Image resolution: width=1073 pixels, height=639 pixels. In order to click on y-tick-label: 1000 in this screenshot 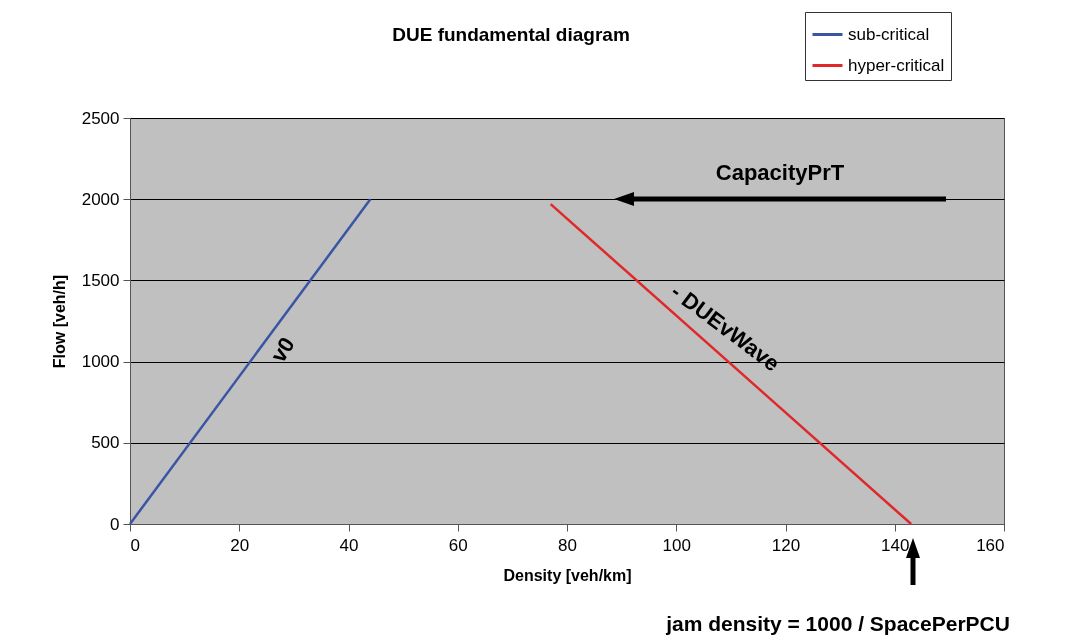, I will do `click(100, 362)`.